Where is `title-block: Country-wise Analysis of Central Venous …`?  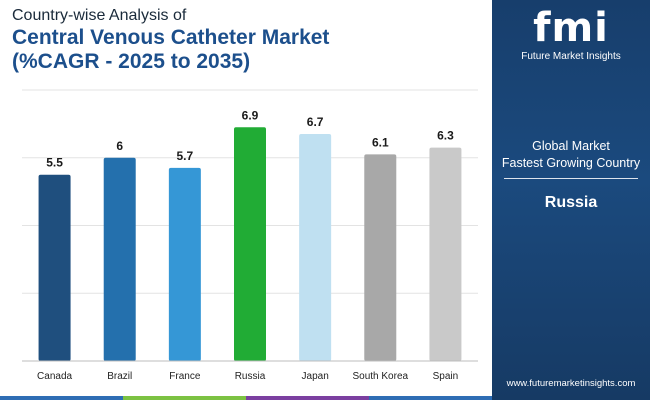 title-block: Country-wise Analysis of Central Venous … is located at coordinates (170, 40).